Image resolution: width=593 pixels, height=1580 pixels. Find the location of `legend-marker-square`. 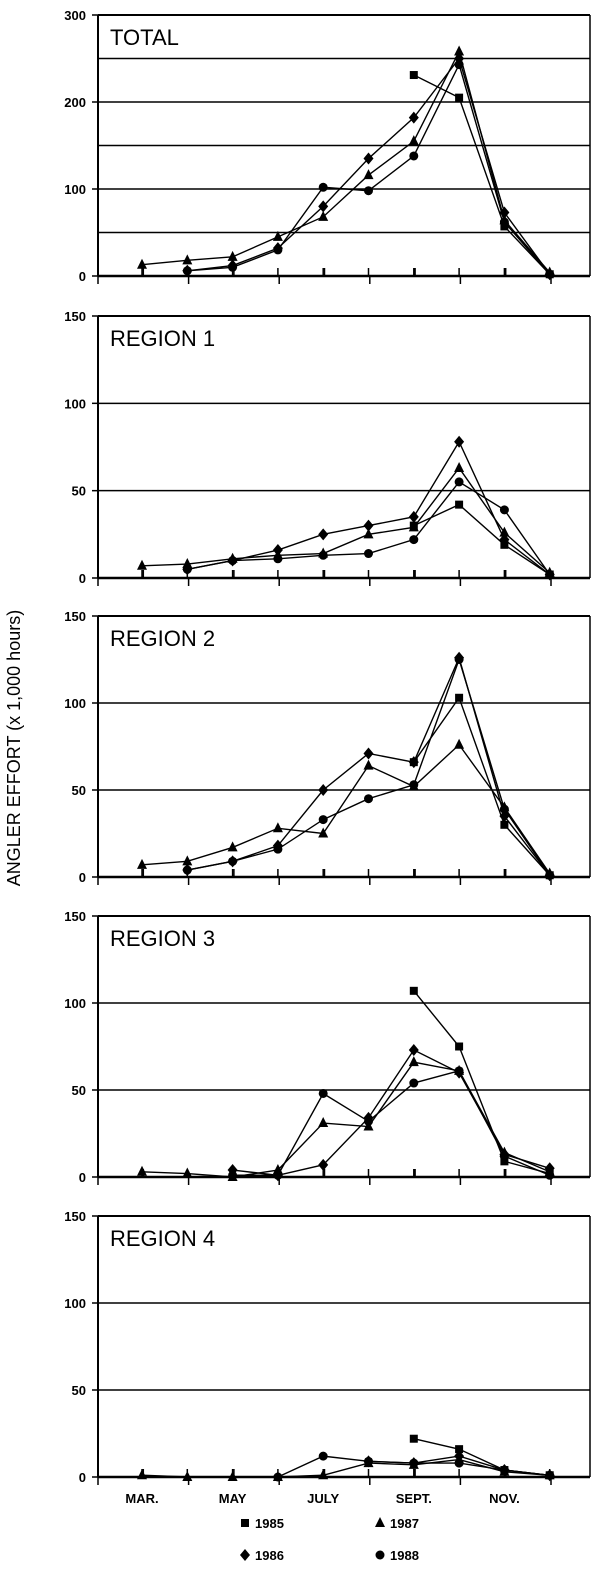

legend-marker-square is located at coordinates (245, 1523).